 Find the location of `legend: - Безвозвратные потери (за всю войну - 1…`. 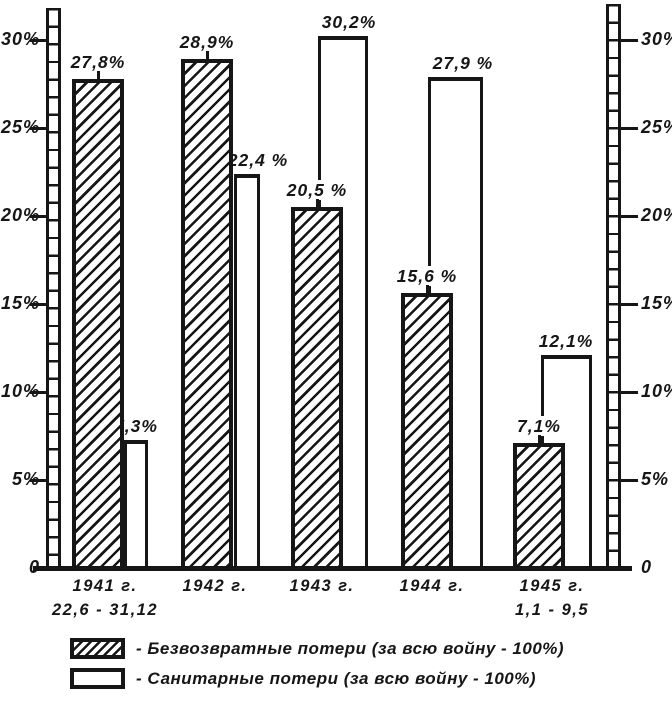

legend: - Безвозвратные потери (за всю войну - 1… is located at coordinates (317, 663).